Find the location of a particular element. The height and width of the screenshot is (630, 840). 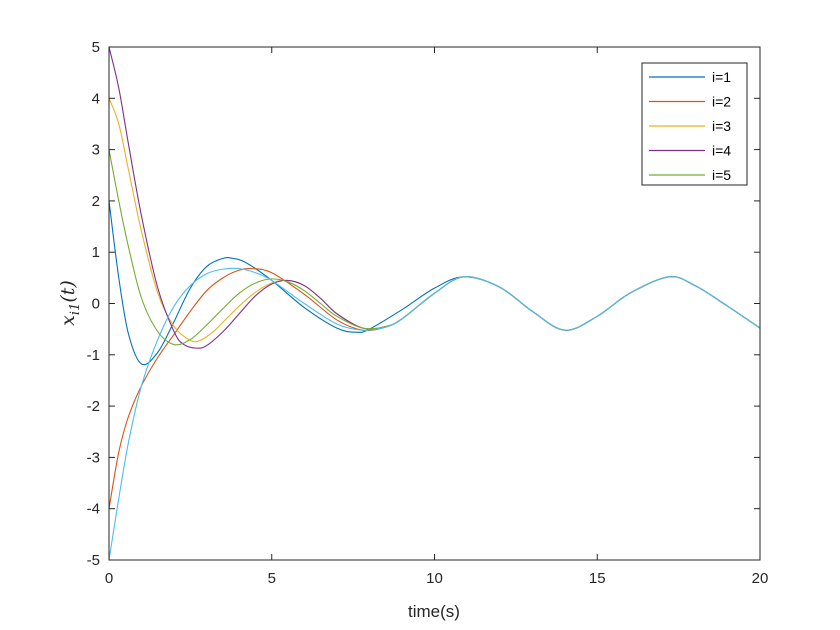

y-tick-label: 2 is located at coordinates (96, 201).